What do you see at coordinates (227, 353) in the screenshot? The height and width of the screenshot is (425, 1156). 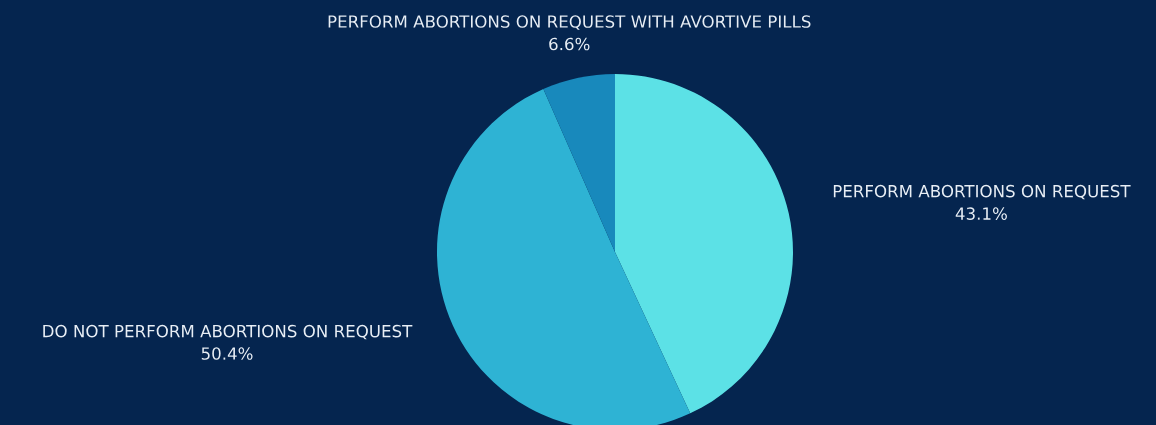 I see `data-label: 50.4%` at bounding box center [227, 353].